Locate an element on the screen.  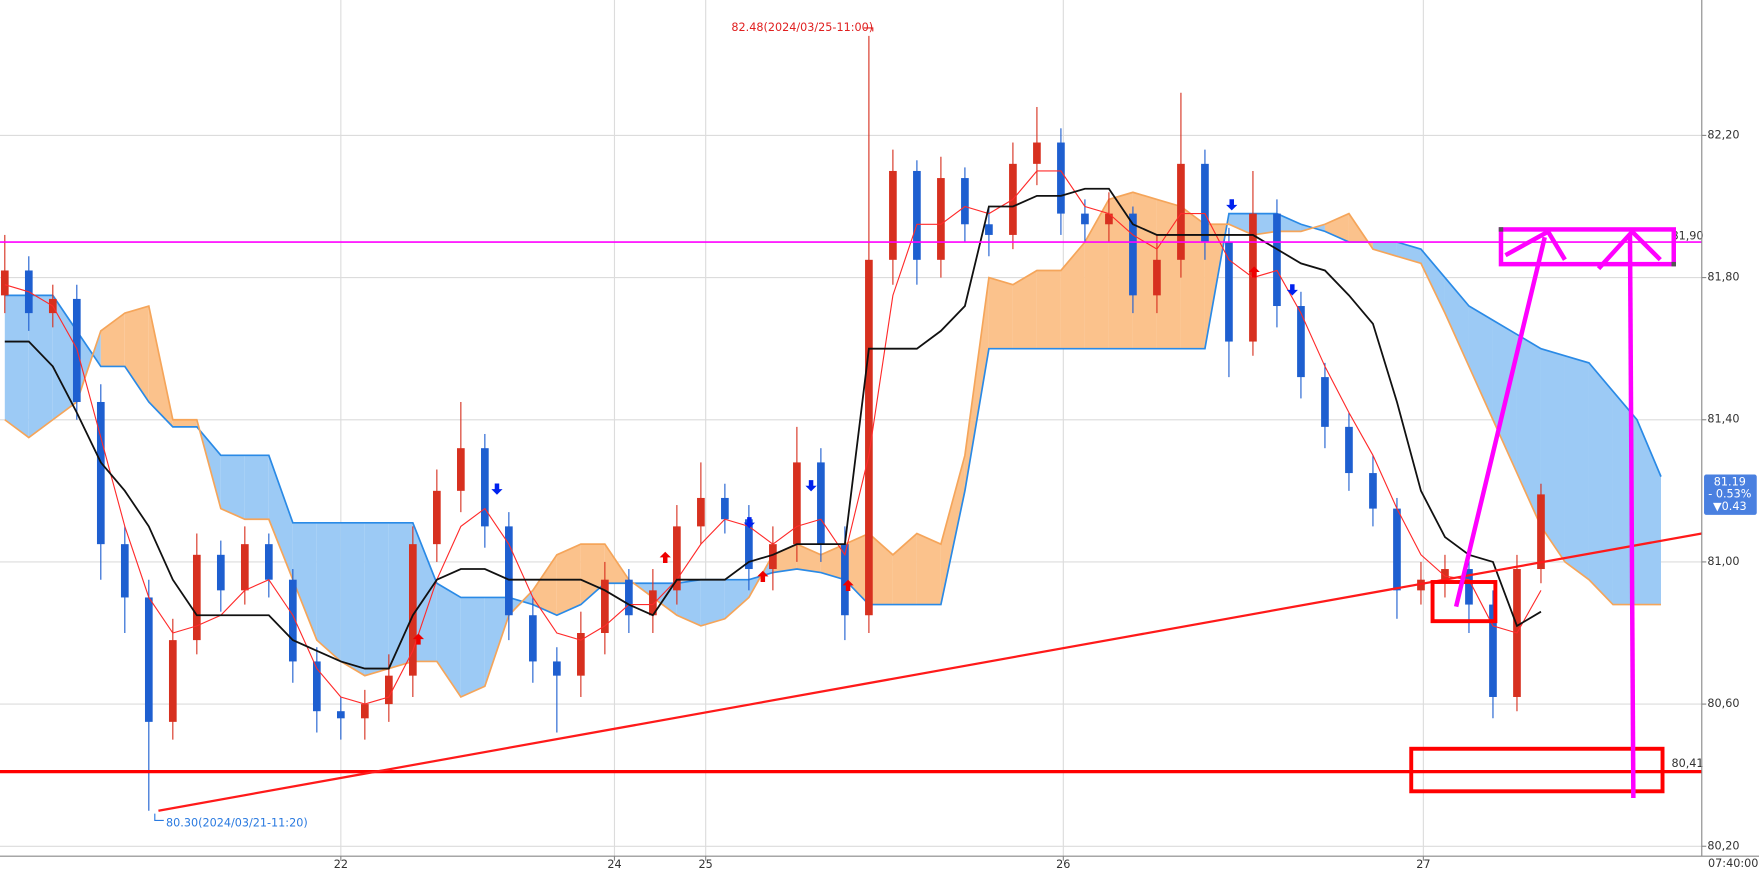
handle is located at coordinates (1673, 264).